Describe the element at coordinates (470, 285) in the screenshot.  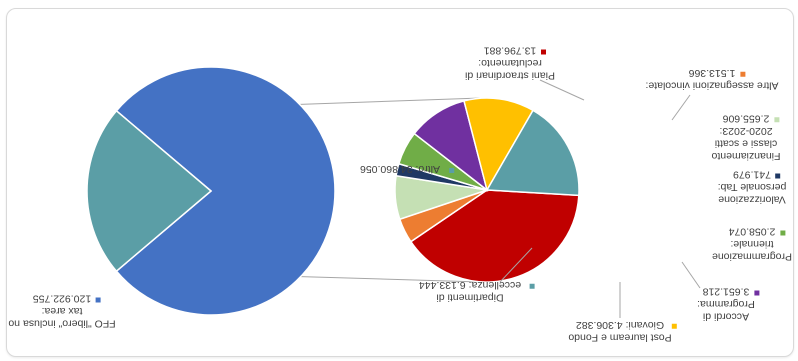
I see `label-dipartimenti-eccellenza-line: eccellenza: 6.133.444` at that location.